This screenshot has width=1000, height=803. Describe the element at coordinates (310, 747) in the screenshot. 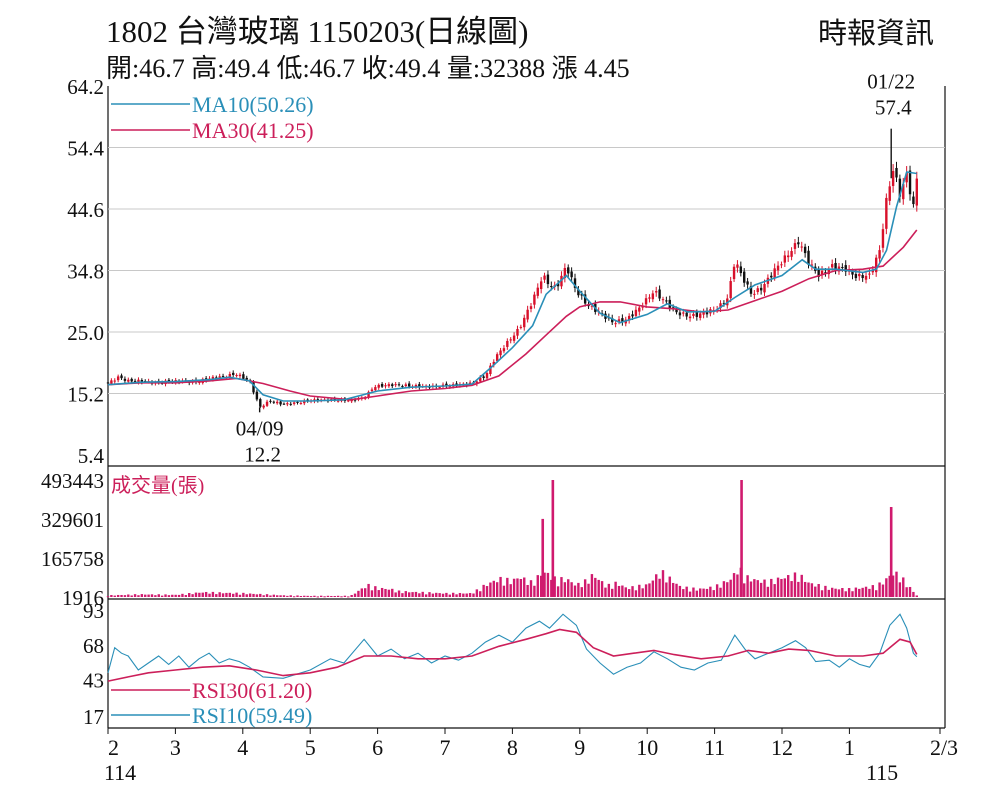

I see `month-label: 5` at that location.